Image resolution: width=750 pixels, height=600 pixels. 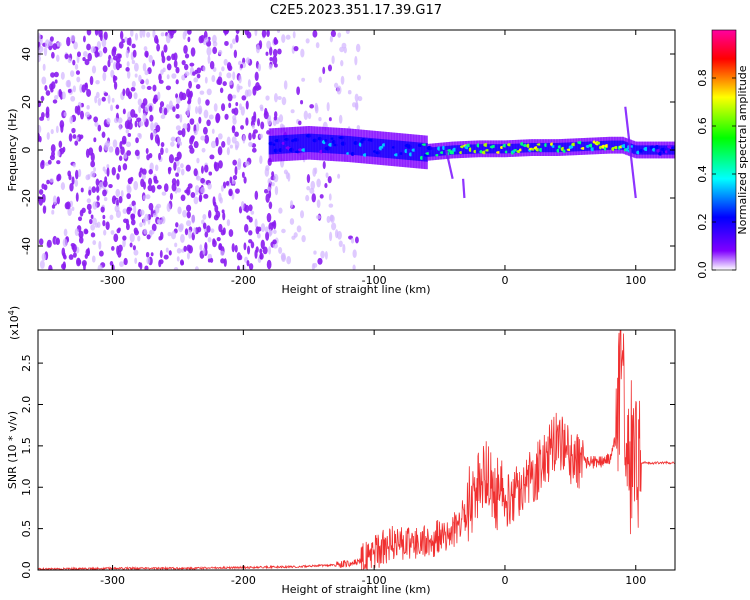 What do you see at coordinates (26, 446) in the screenshot?
I see `snr-y-tick-label: 1.5` at bounding box center [26, 446].